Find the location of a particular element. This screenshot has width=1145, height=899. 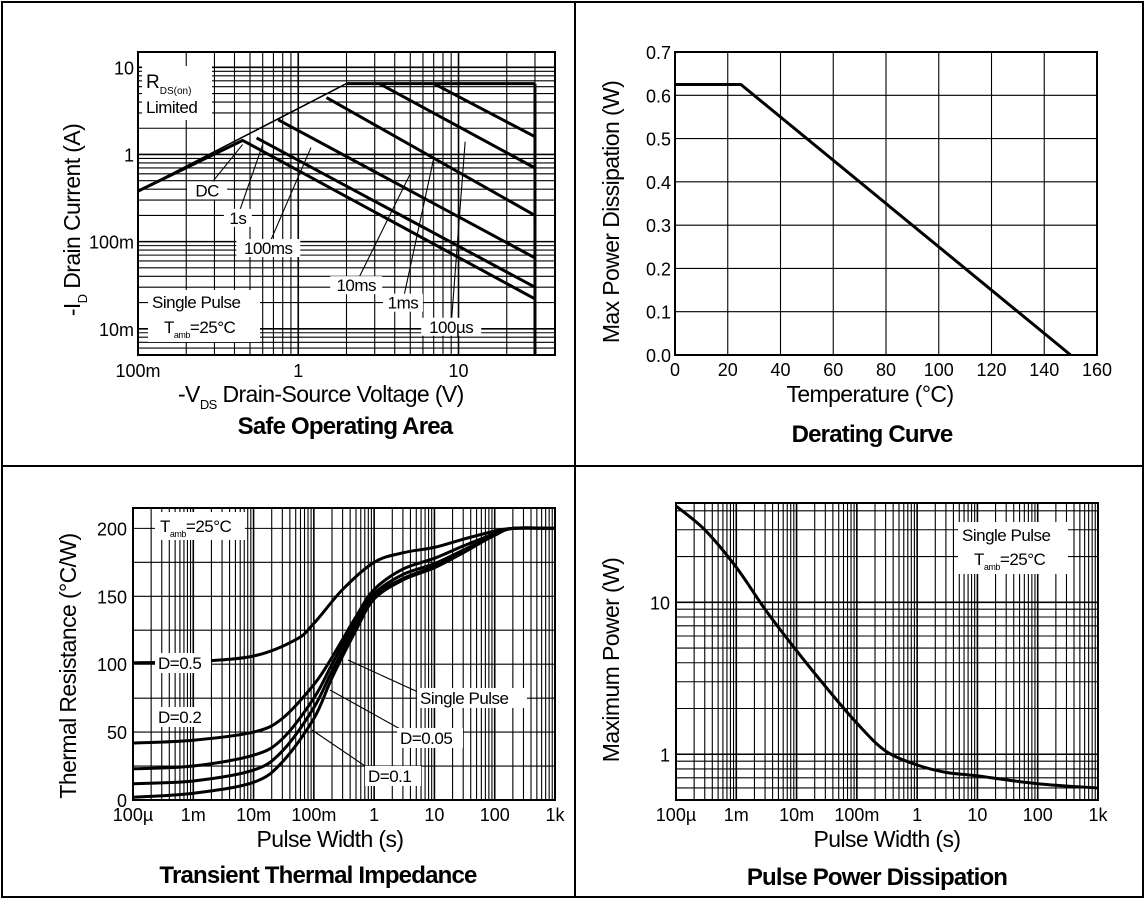

y-tick-label: 0.6 is located at coordinates (658, 96).